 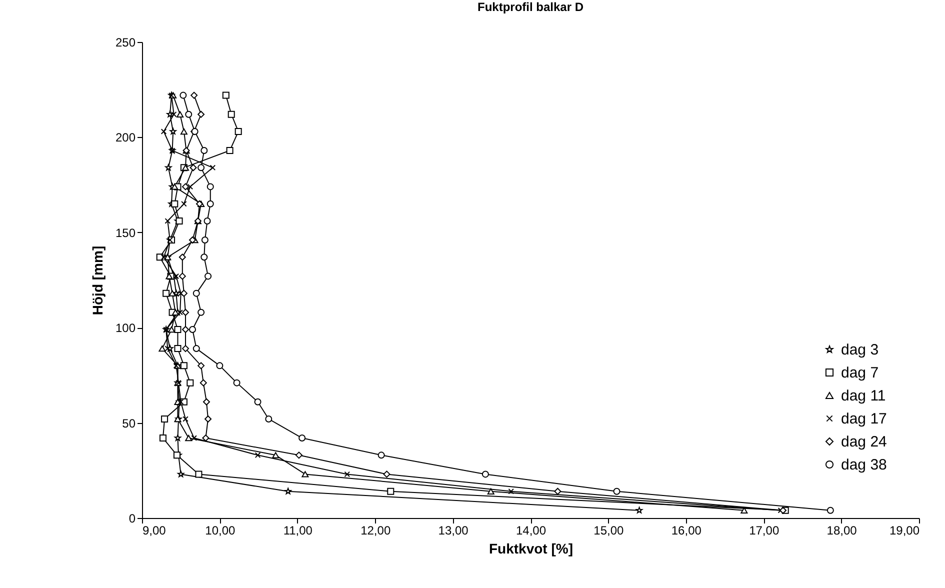 I want to click on x-tick-label: 14,00, so click(x=531, y=531).